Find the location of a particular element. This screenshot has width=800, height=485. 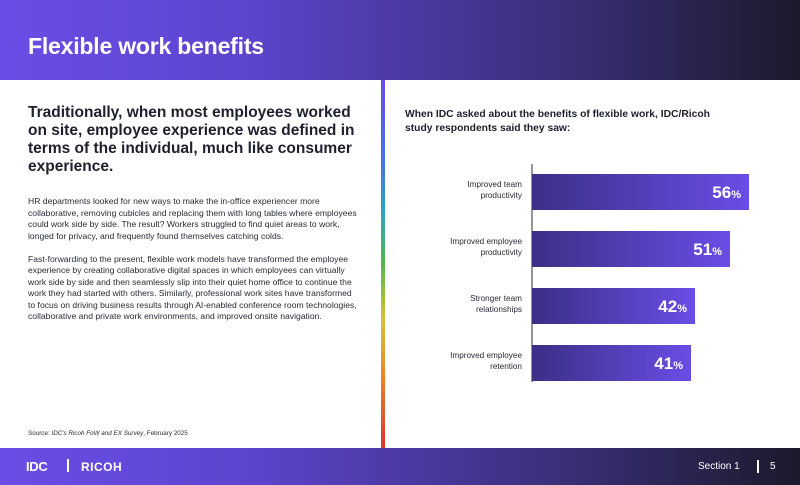

category-label-0: Improved team productivity is located at coordinates (495, 190).